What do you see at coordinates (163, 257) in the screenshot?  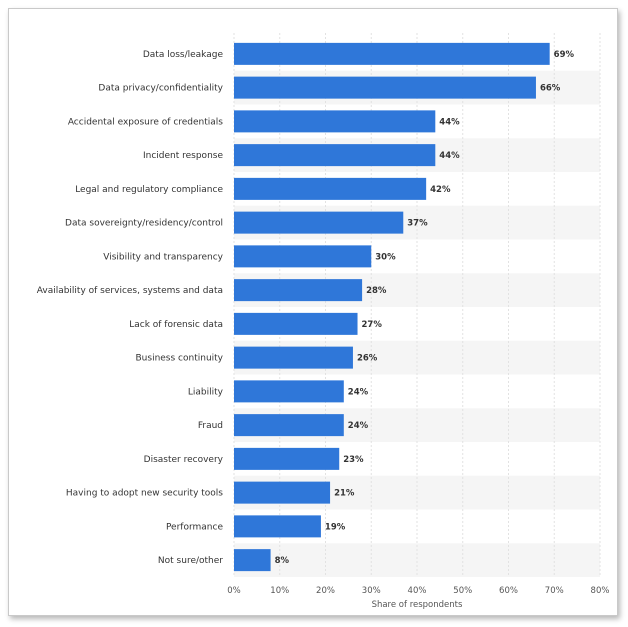 I see `category-label: Visibility and transparency` at bounding box center [163, 257].